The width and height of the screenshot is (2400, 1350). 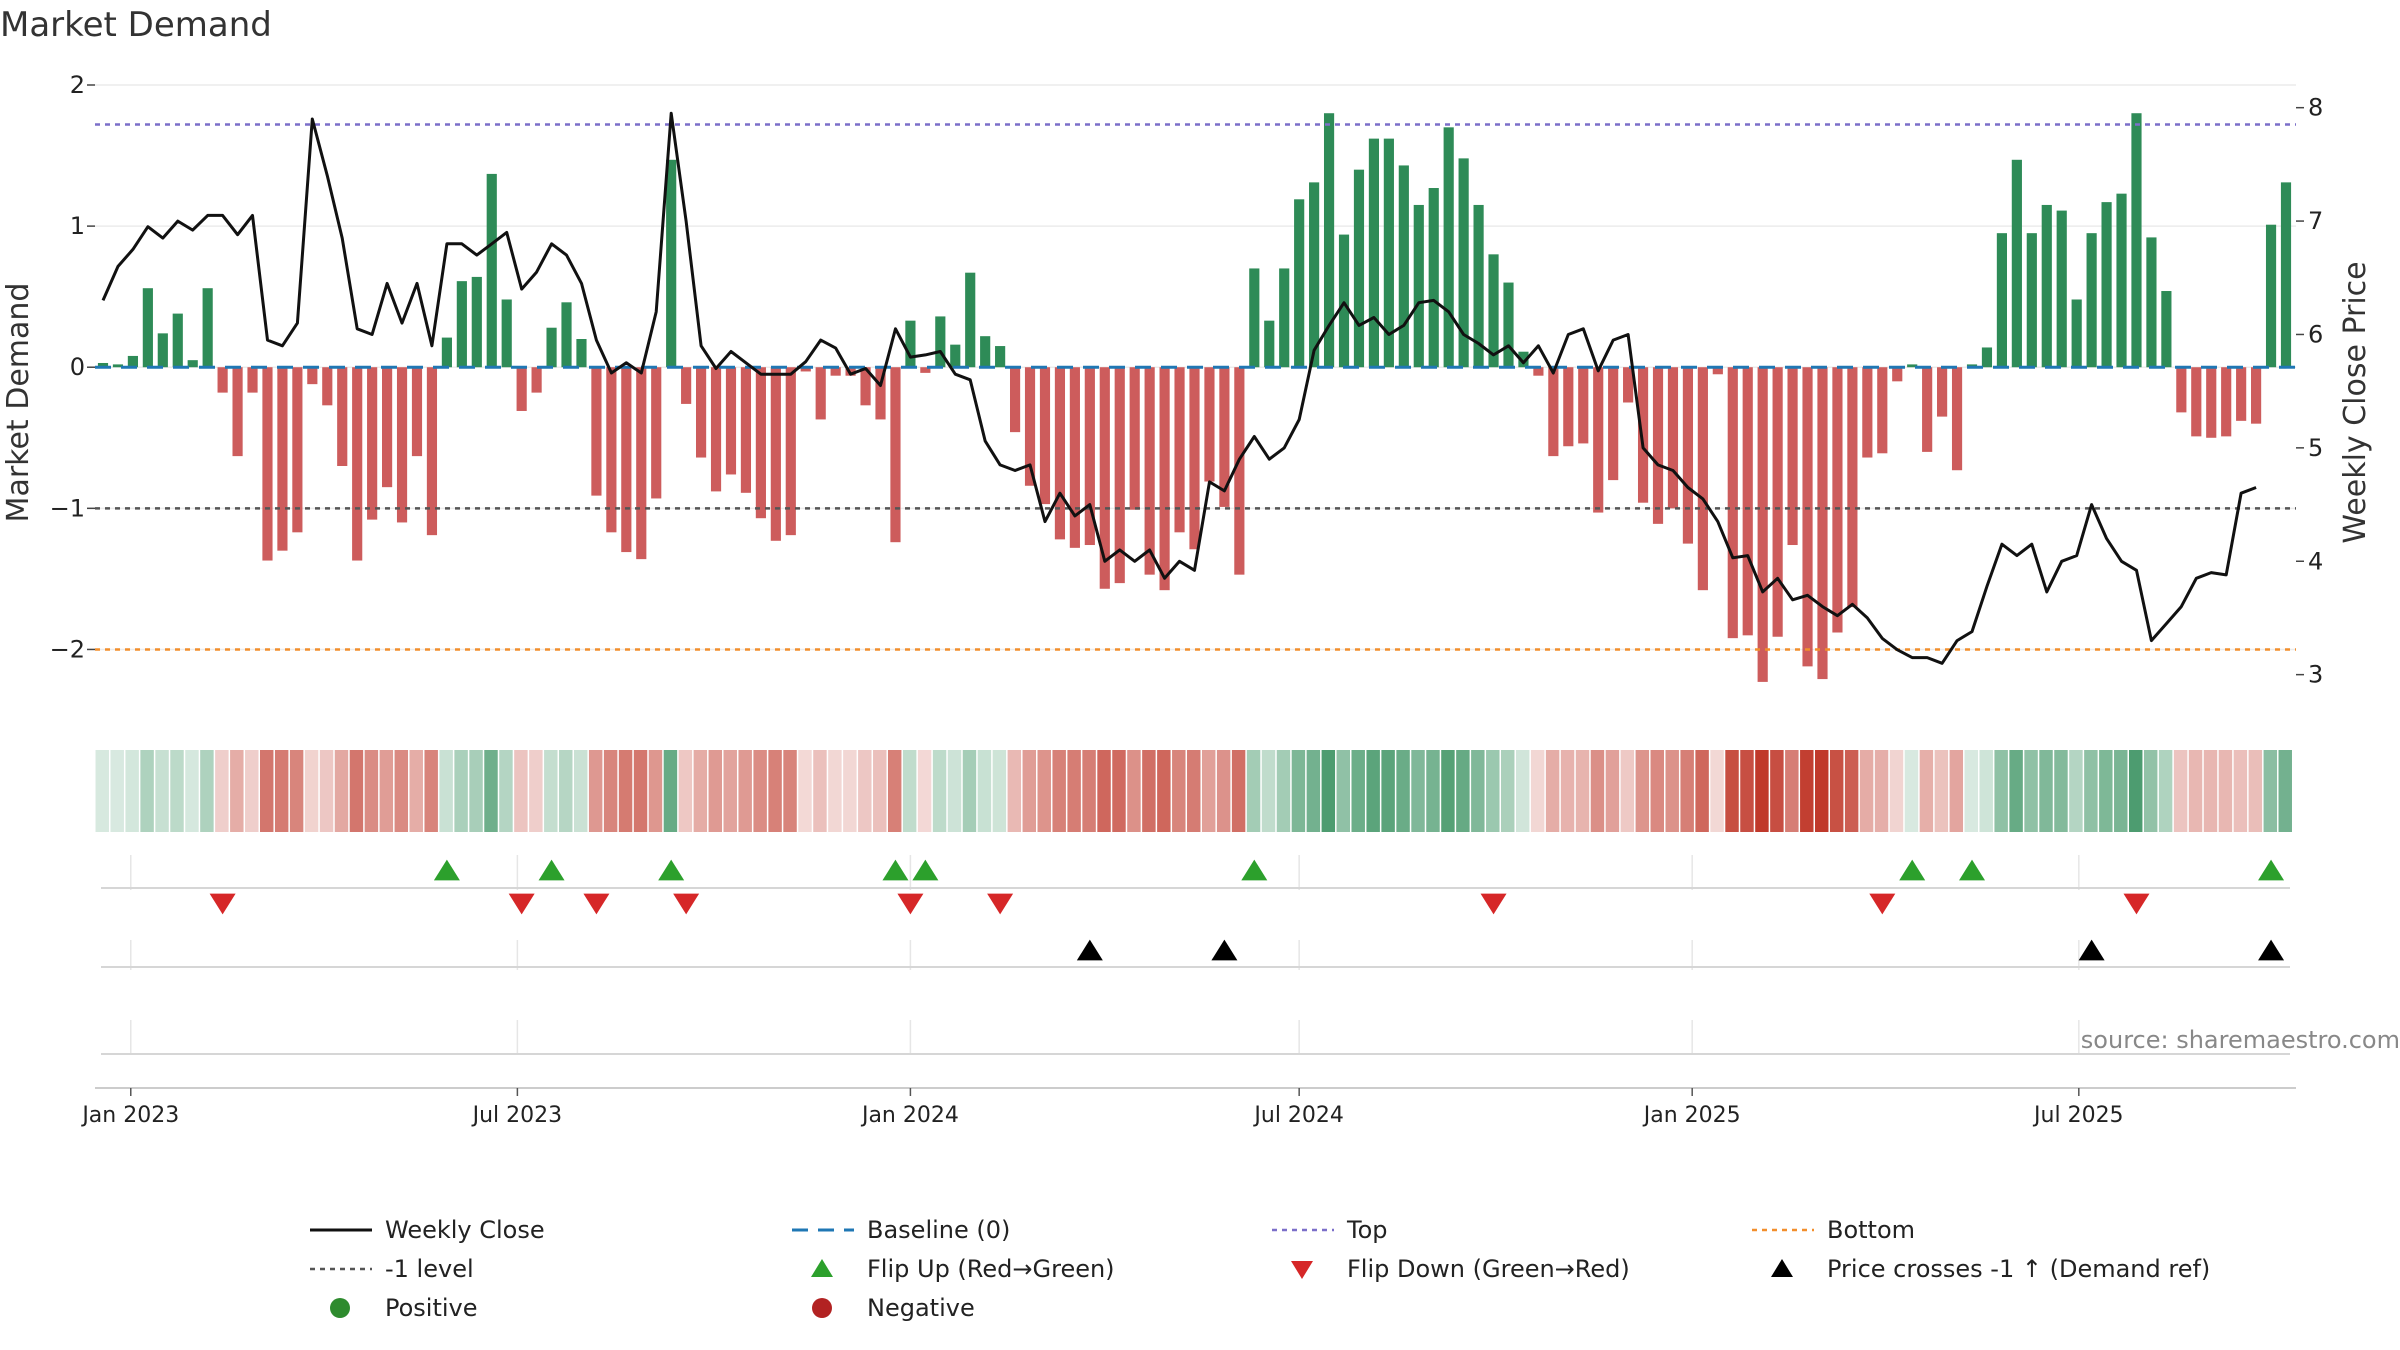 What do you see at coordinates (2355, 402) in the screenshot?
I see `right-axis-label: Weekly Close Price` at bounding box center [2355, 402].